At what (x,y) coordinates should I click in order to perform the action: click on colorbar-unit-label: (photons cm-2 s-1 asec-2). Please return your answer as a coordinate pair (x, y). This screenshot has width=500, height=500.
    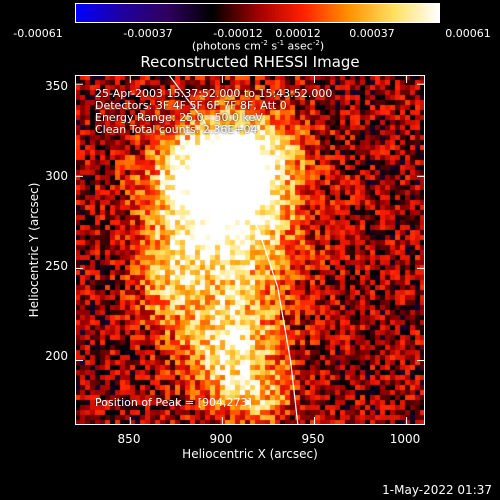
    Looking at the image, I should click on (258, 46).